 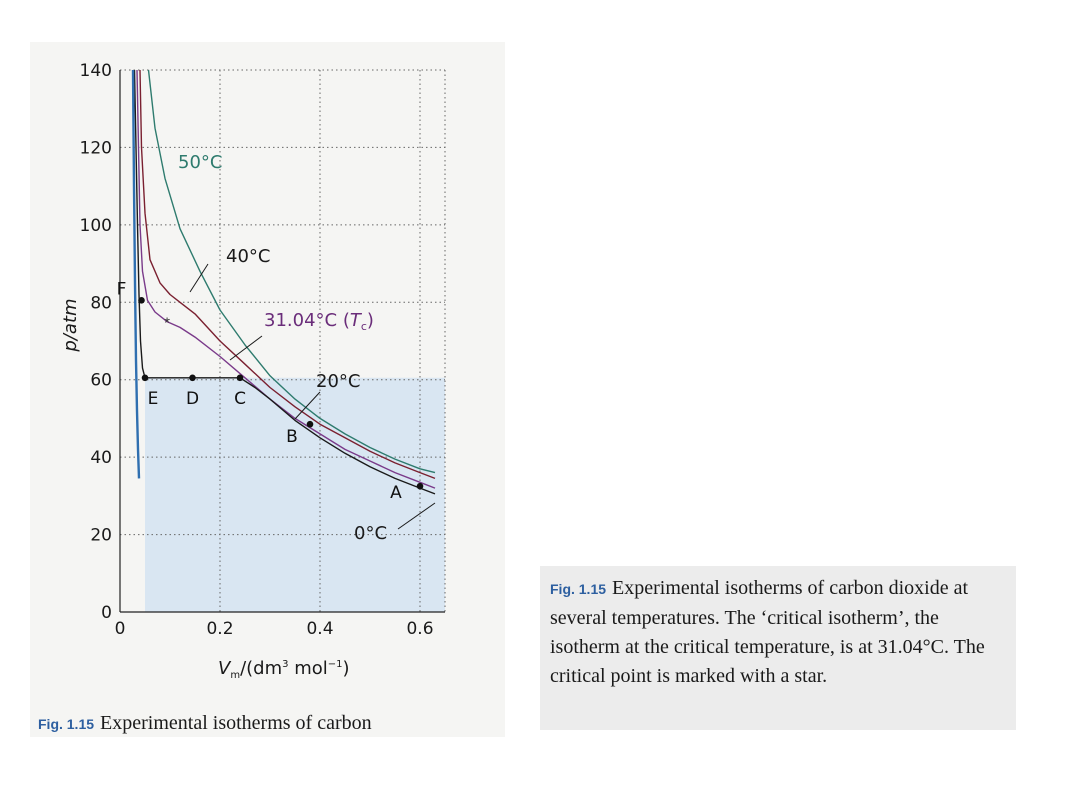 What do you see at coordinates (338, 381) in the screenshot?
I see `label-20c: 20°C` at bounding box center [338, 381].